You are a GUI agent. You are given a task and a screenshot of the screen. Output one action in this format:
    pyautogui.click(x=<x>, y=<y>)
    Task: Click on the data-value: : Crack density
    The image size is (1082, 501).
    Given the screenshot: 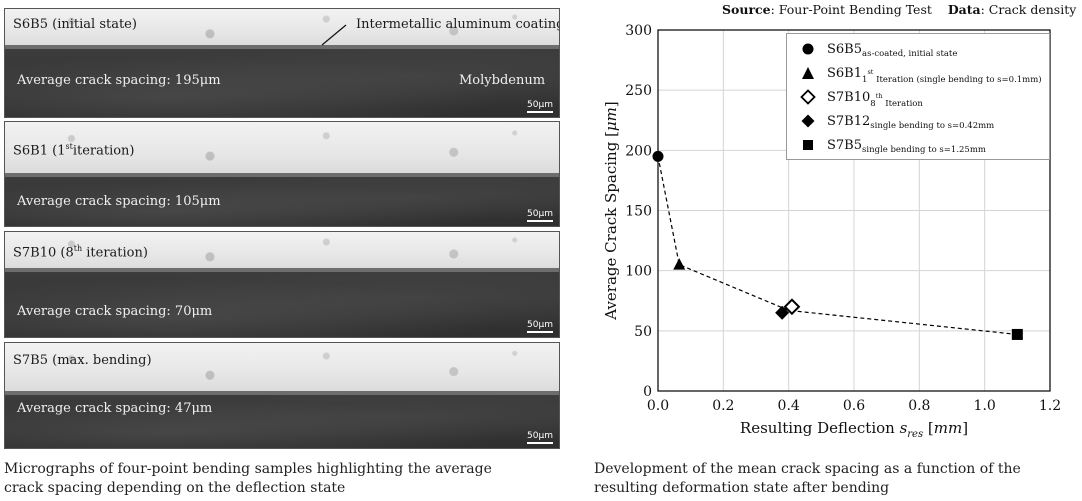 What is the action you would take?
    pyautogui.click(x=1028, y=9)
    